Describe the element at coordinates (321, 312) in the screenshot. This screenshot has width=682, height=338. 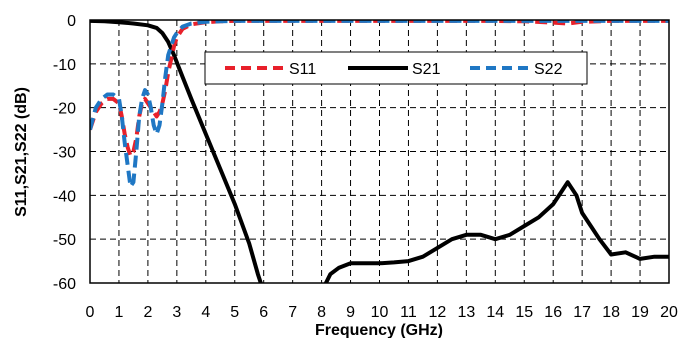
I see `x-tick-label: 8` at that location.